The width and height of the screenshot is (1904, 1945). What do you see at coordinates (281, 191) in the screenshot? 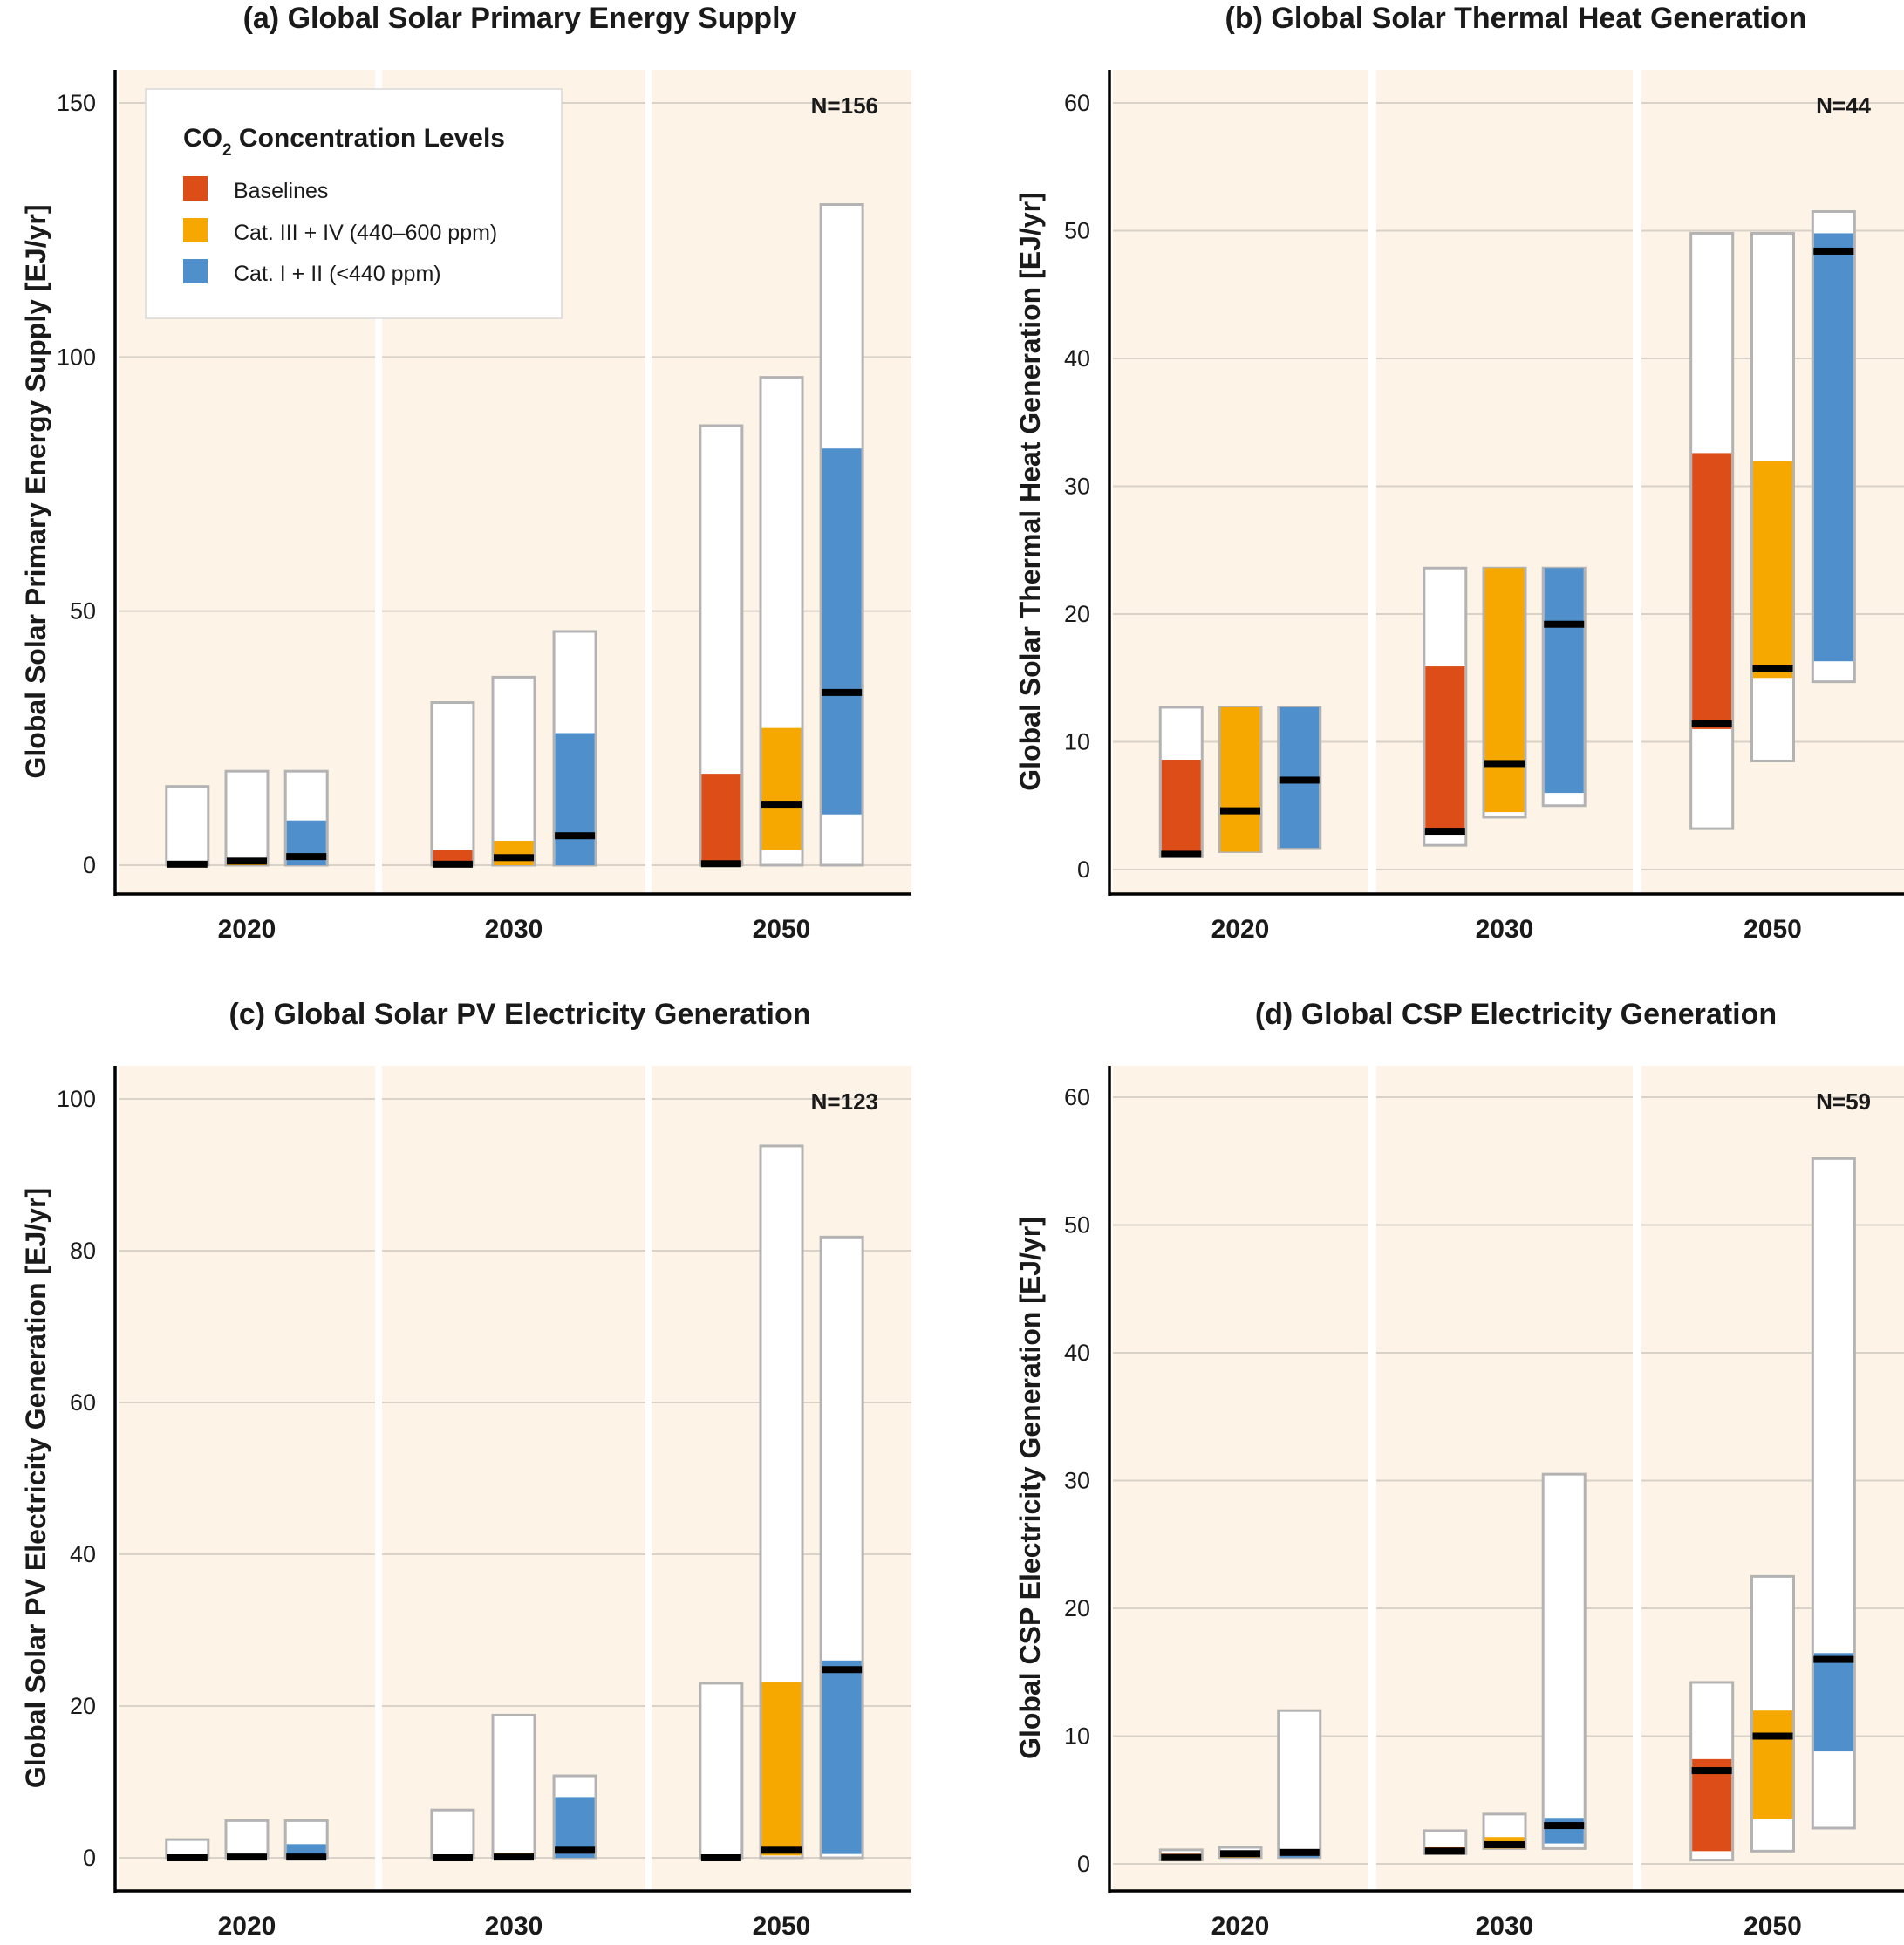
I see `legend-label-baselines: Baselines` at bounding box center [281, 191].